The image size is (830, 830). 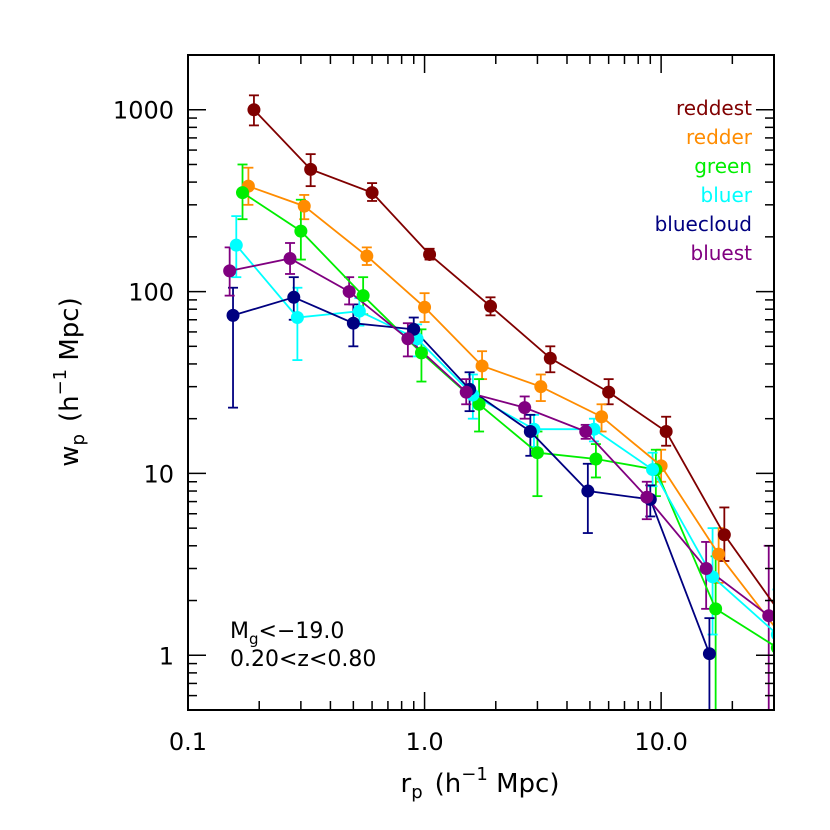 What do you see at coordinates (723, 166) in the screenshot?
I see `legend-item-green: green` at bounding box center [723, 166].